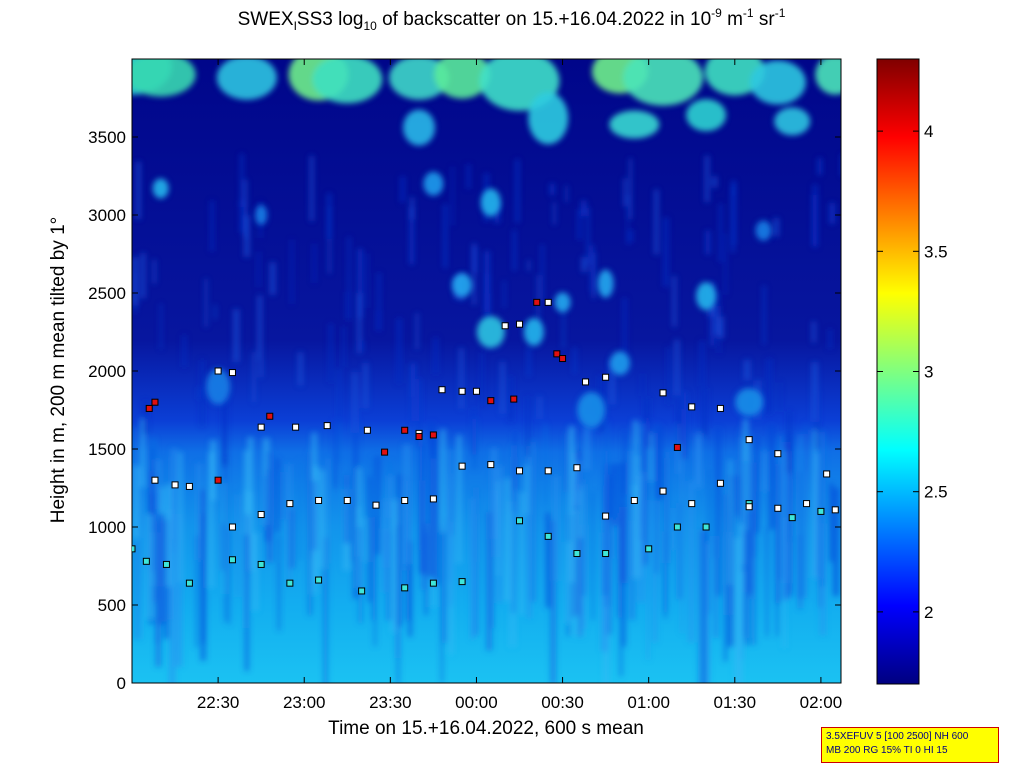 This screenshot has width=1023, height=767. I want to click on colorbar-tick-label: 3.5, so click(936, 251).